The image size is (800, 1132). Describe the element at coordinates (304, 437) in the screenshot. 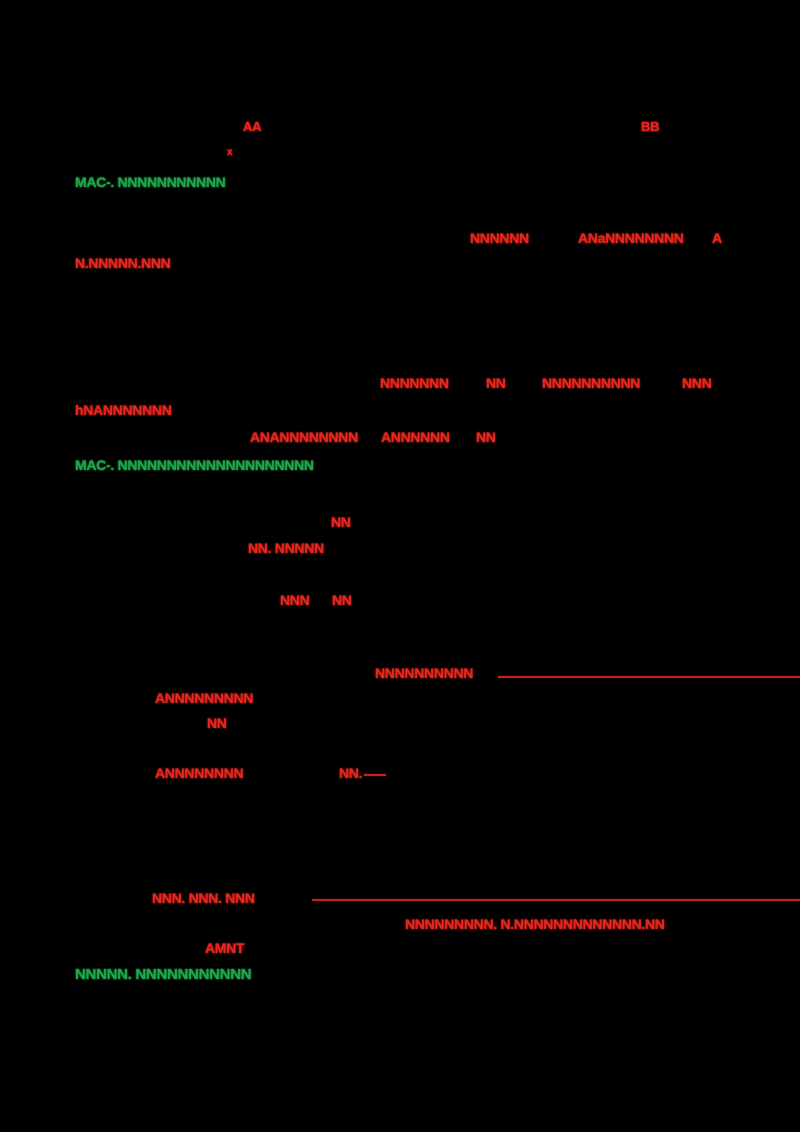

I see `red-annotation: ANANNNNNNNN` at that location.